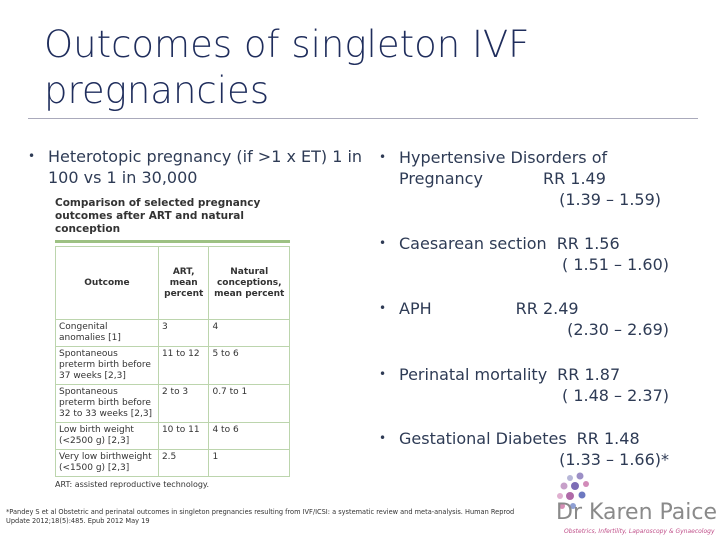 The height and width of the screenshot is (544, 720). What do you see at coordinates (183, 436) in the screenshot?
I see `cell: 10 to 11` at bounding box center [183, 436].